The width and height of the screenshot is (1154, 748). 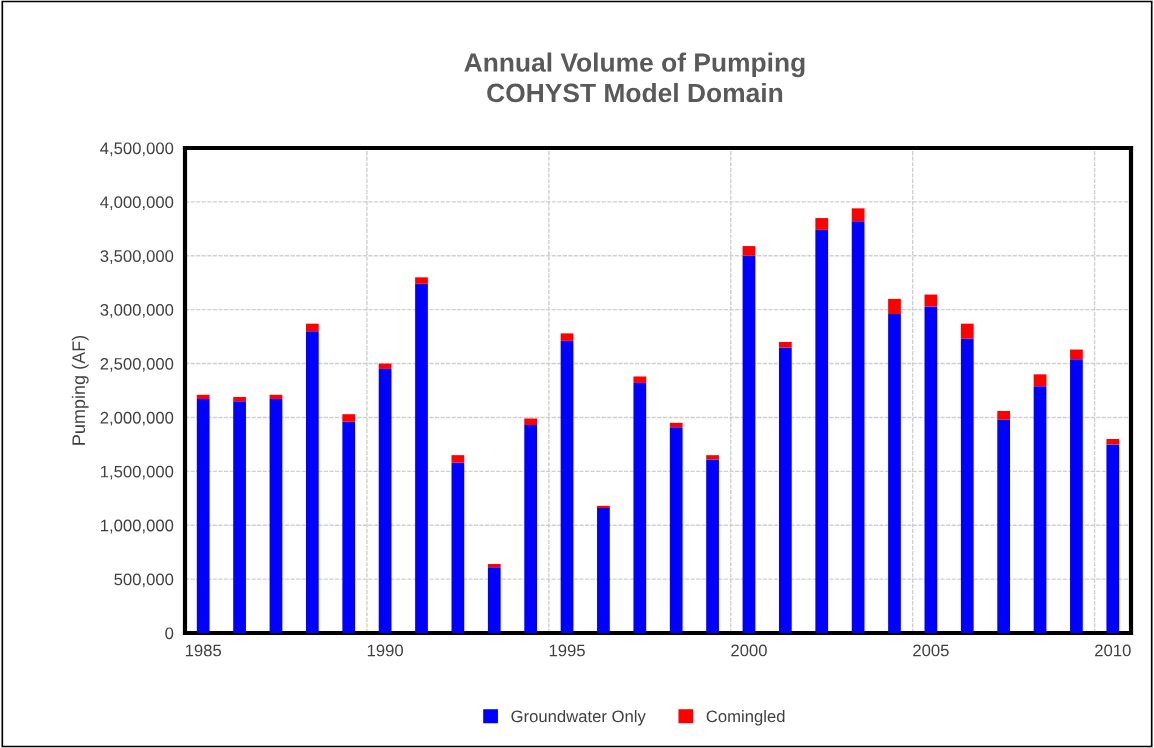 I want to click on y-tick-label: 2,000,000, so click(x=137, y=418).